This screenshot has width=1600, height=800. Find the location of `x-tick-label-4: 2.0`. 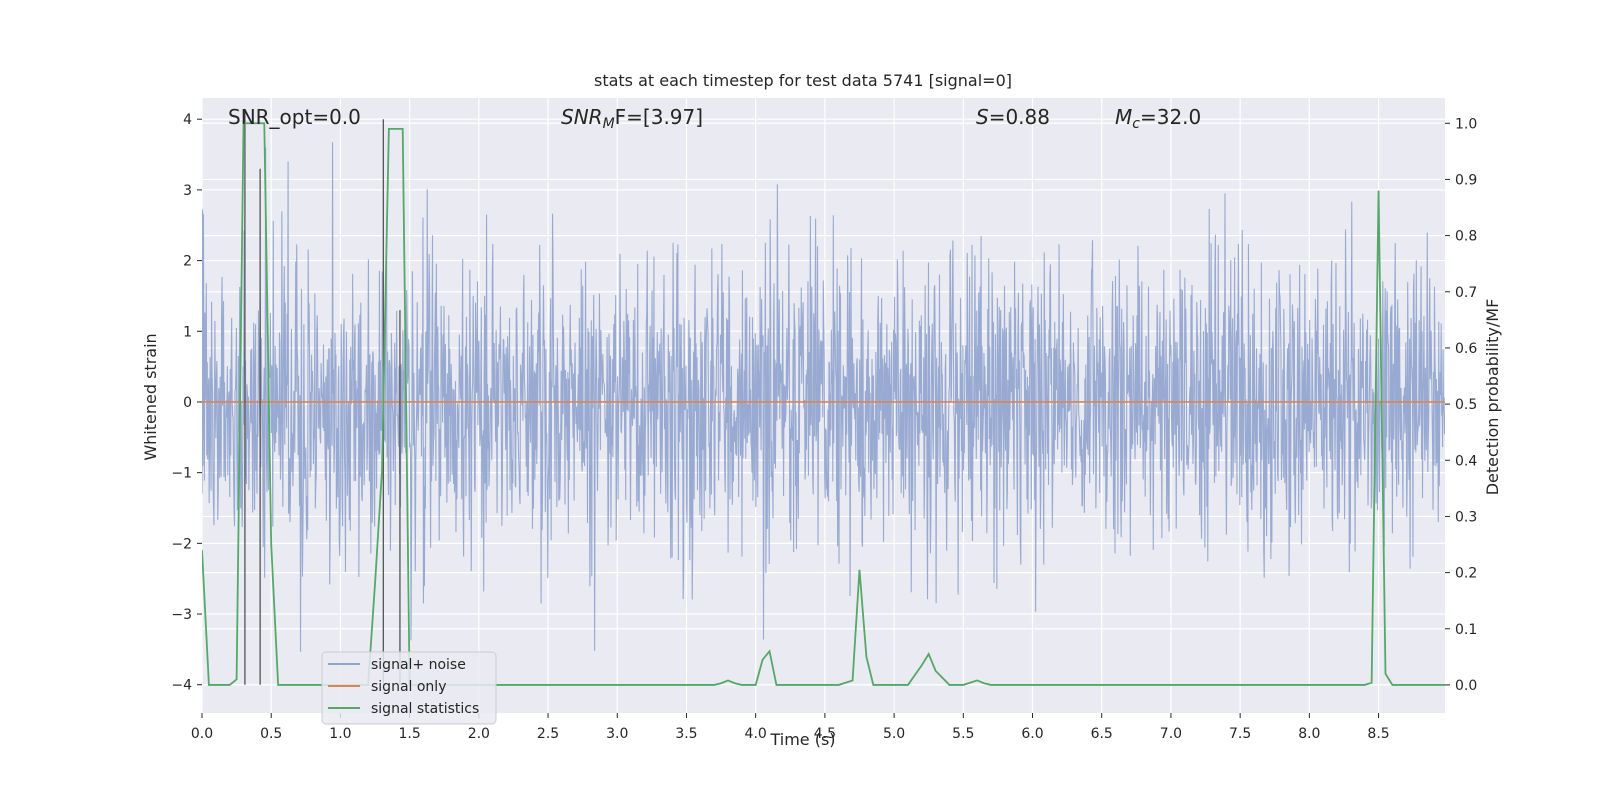

x-tick-label-4: 2.0 is located at coordinates (479, 734).